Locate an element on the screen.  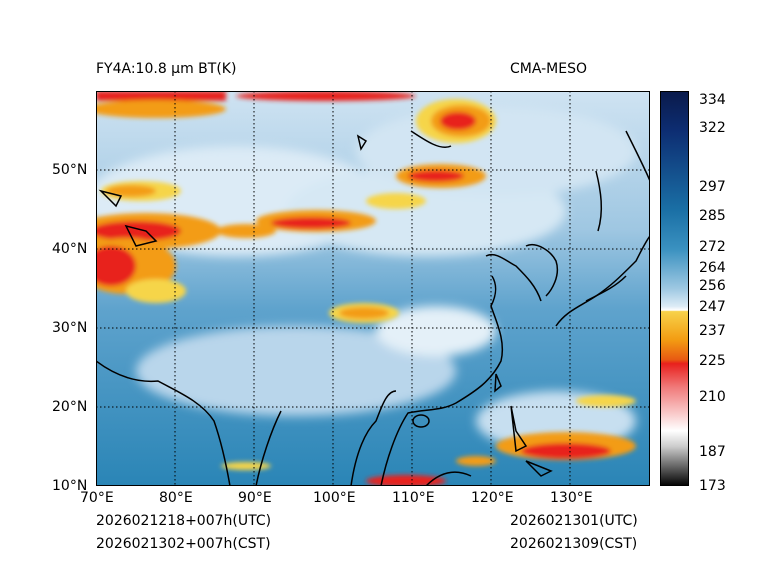
init-time-utc: 2026021218+007h(UTC) is located at coordinates (184, 521).